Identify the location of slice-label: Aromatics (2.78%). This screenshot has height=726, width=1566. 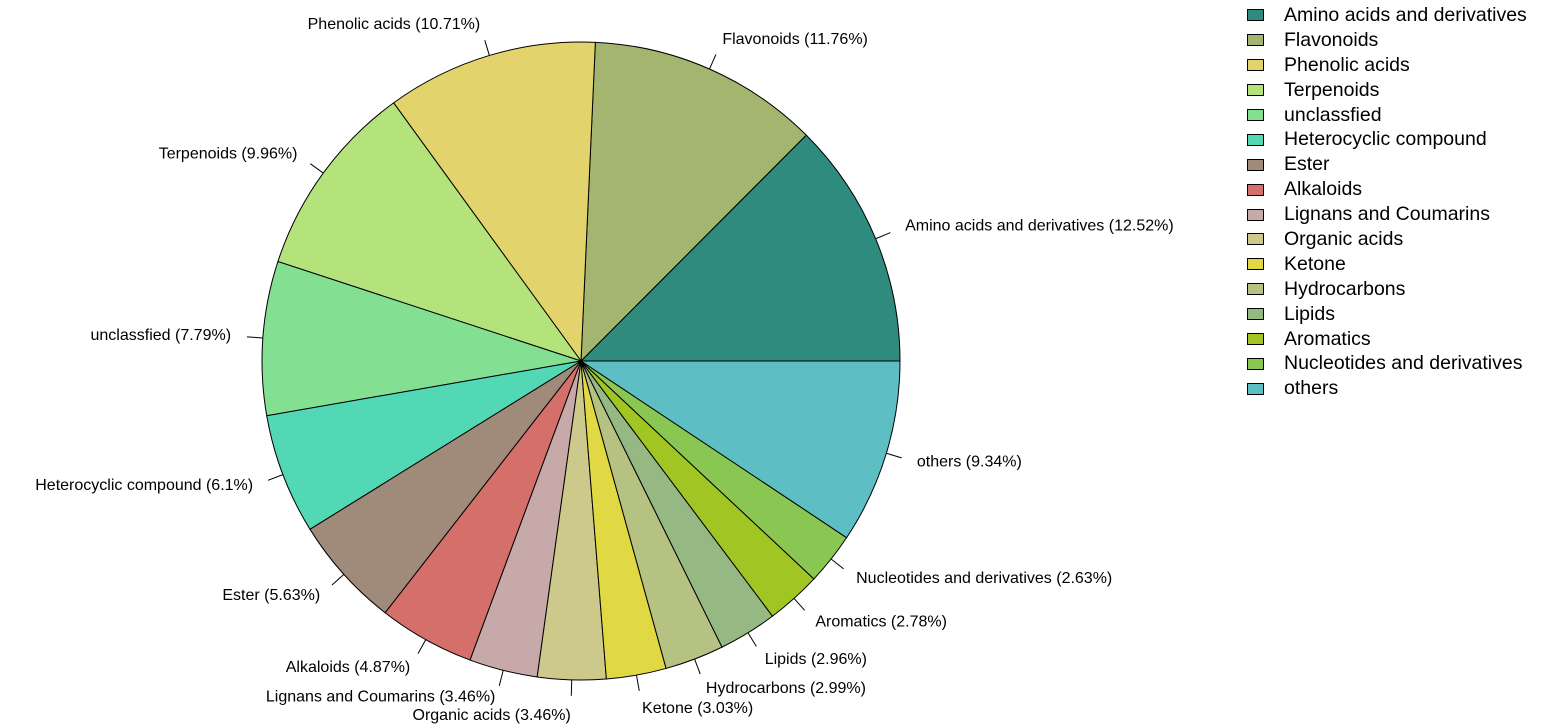
(881, 621).